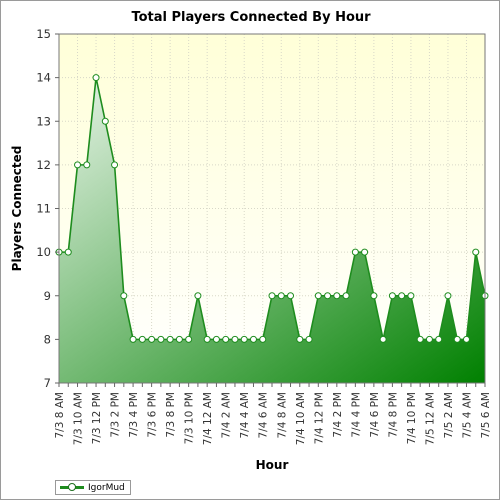 This screenshot has height=501, width=500. I want to click on x-tick-label: 7/4 10 AM, so click(301, 418).